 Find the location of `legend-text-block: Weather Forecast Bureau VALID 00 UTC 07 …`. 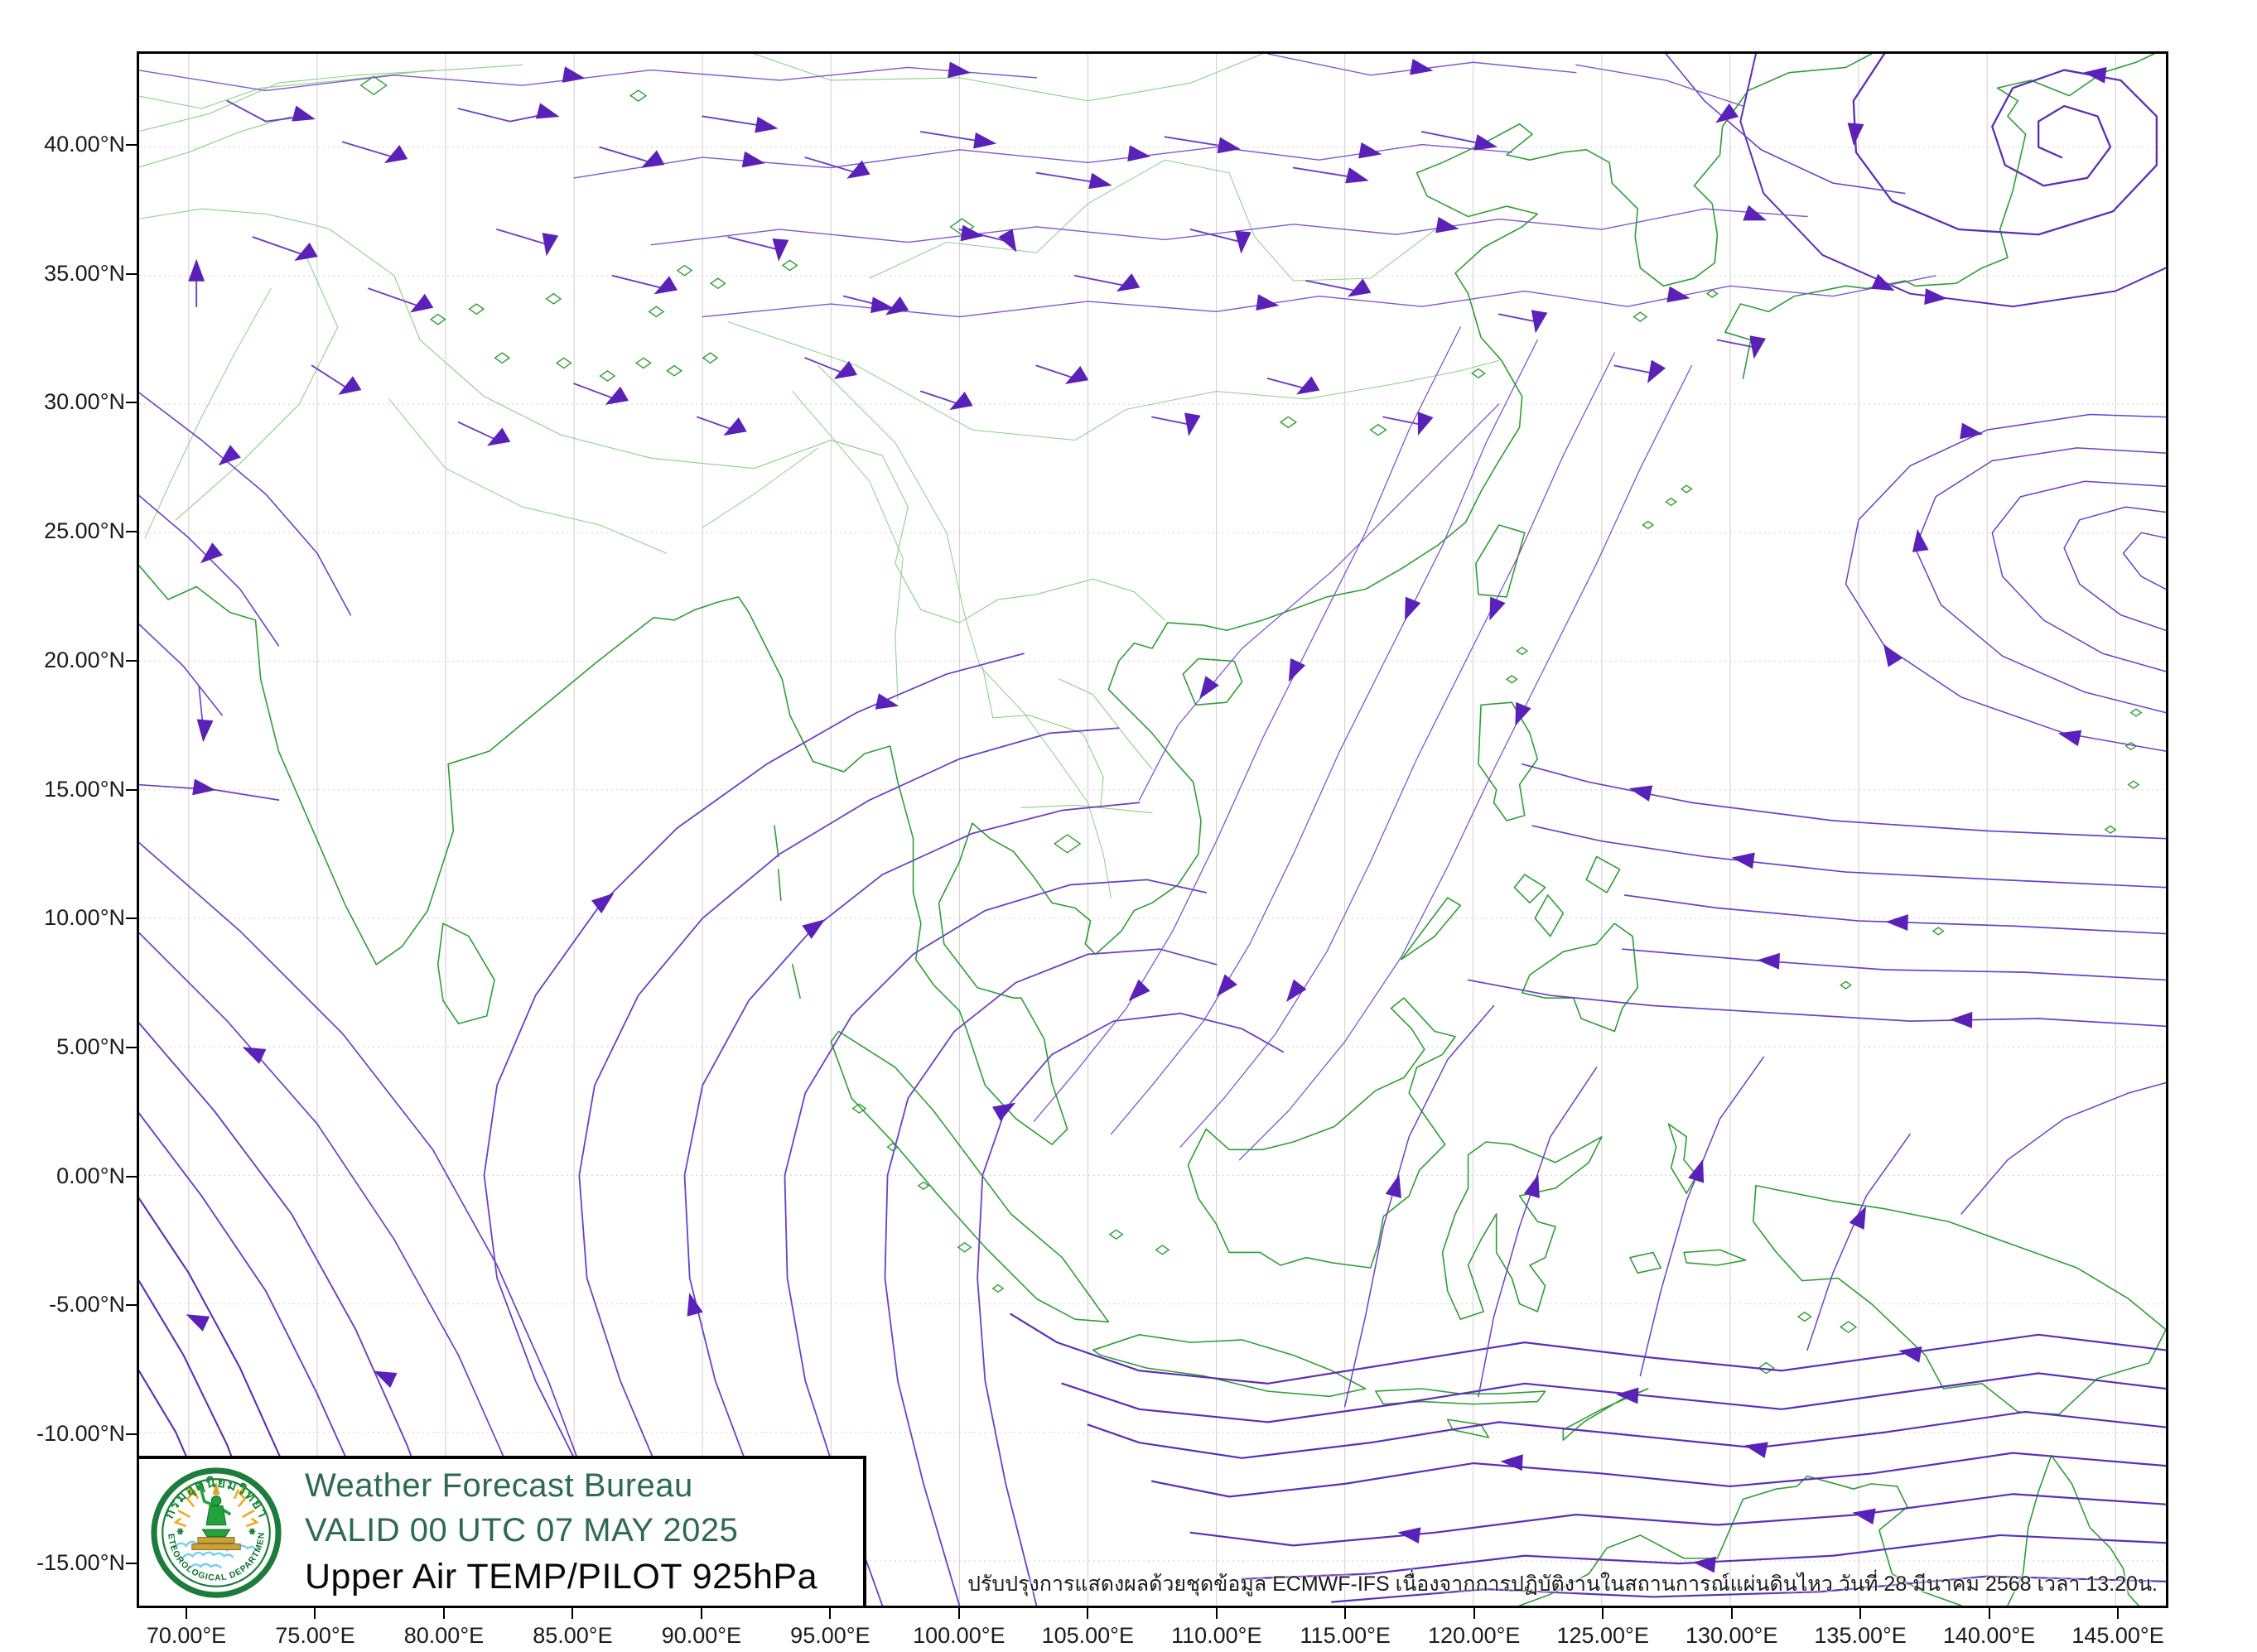

legend-text-block: Weather Forecast Bureau VALID 00 UTC 07 … is located at coordinates (561, 1532).